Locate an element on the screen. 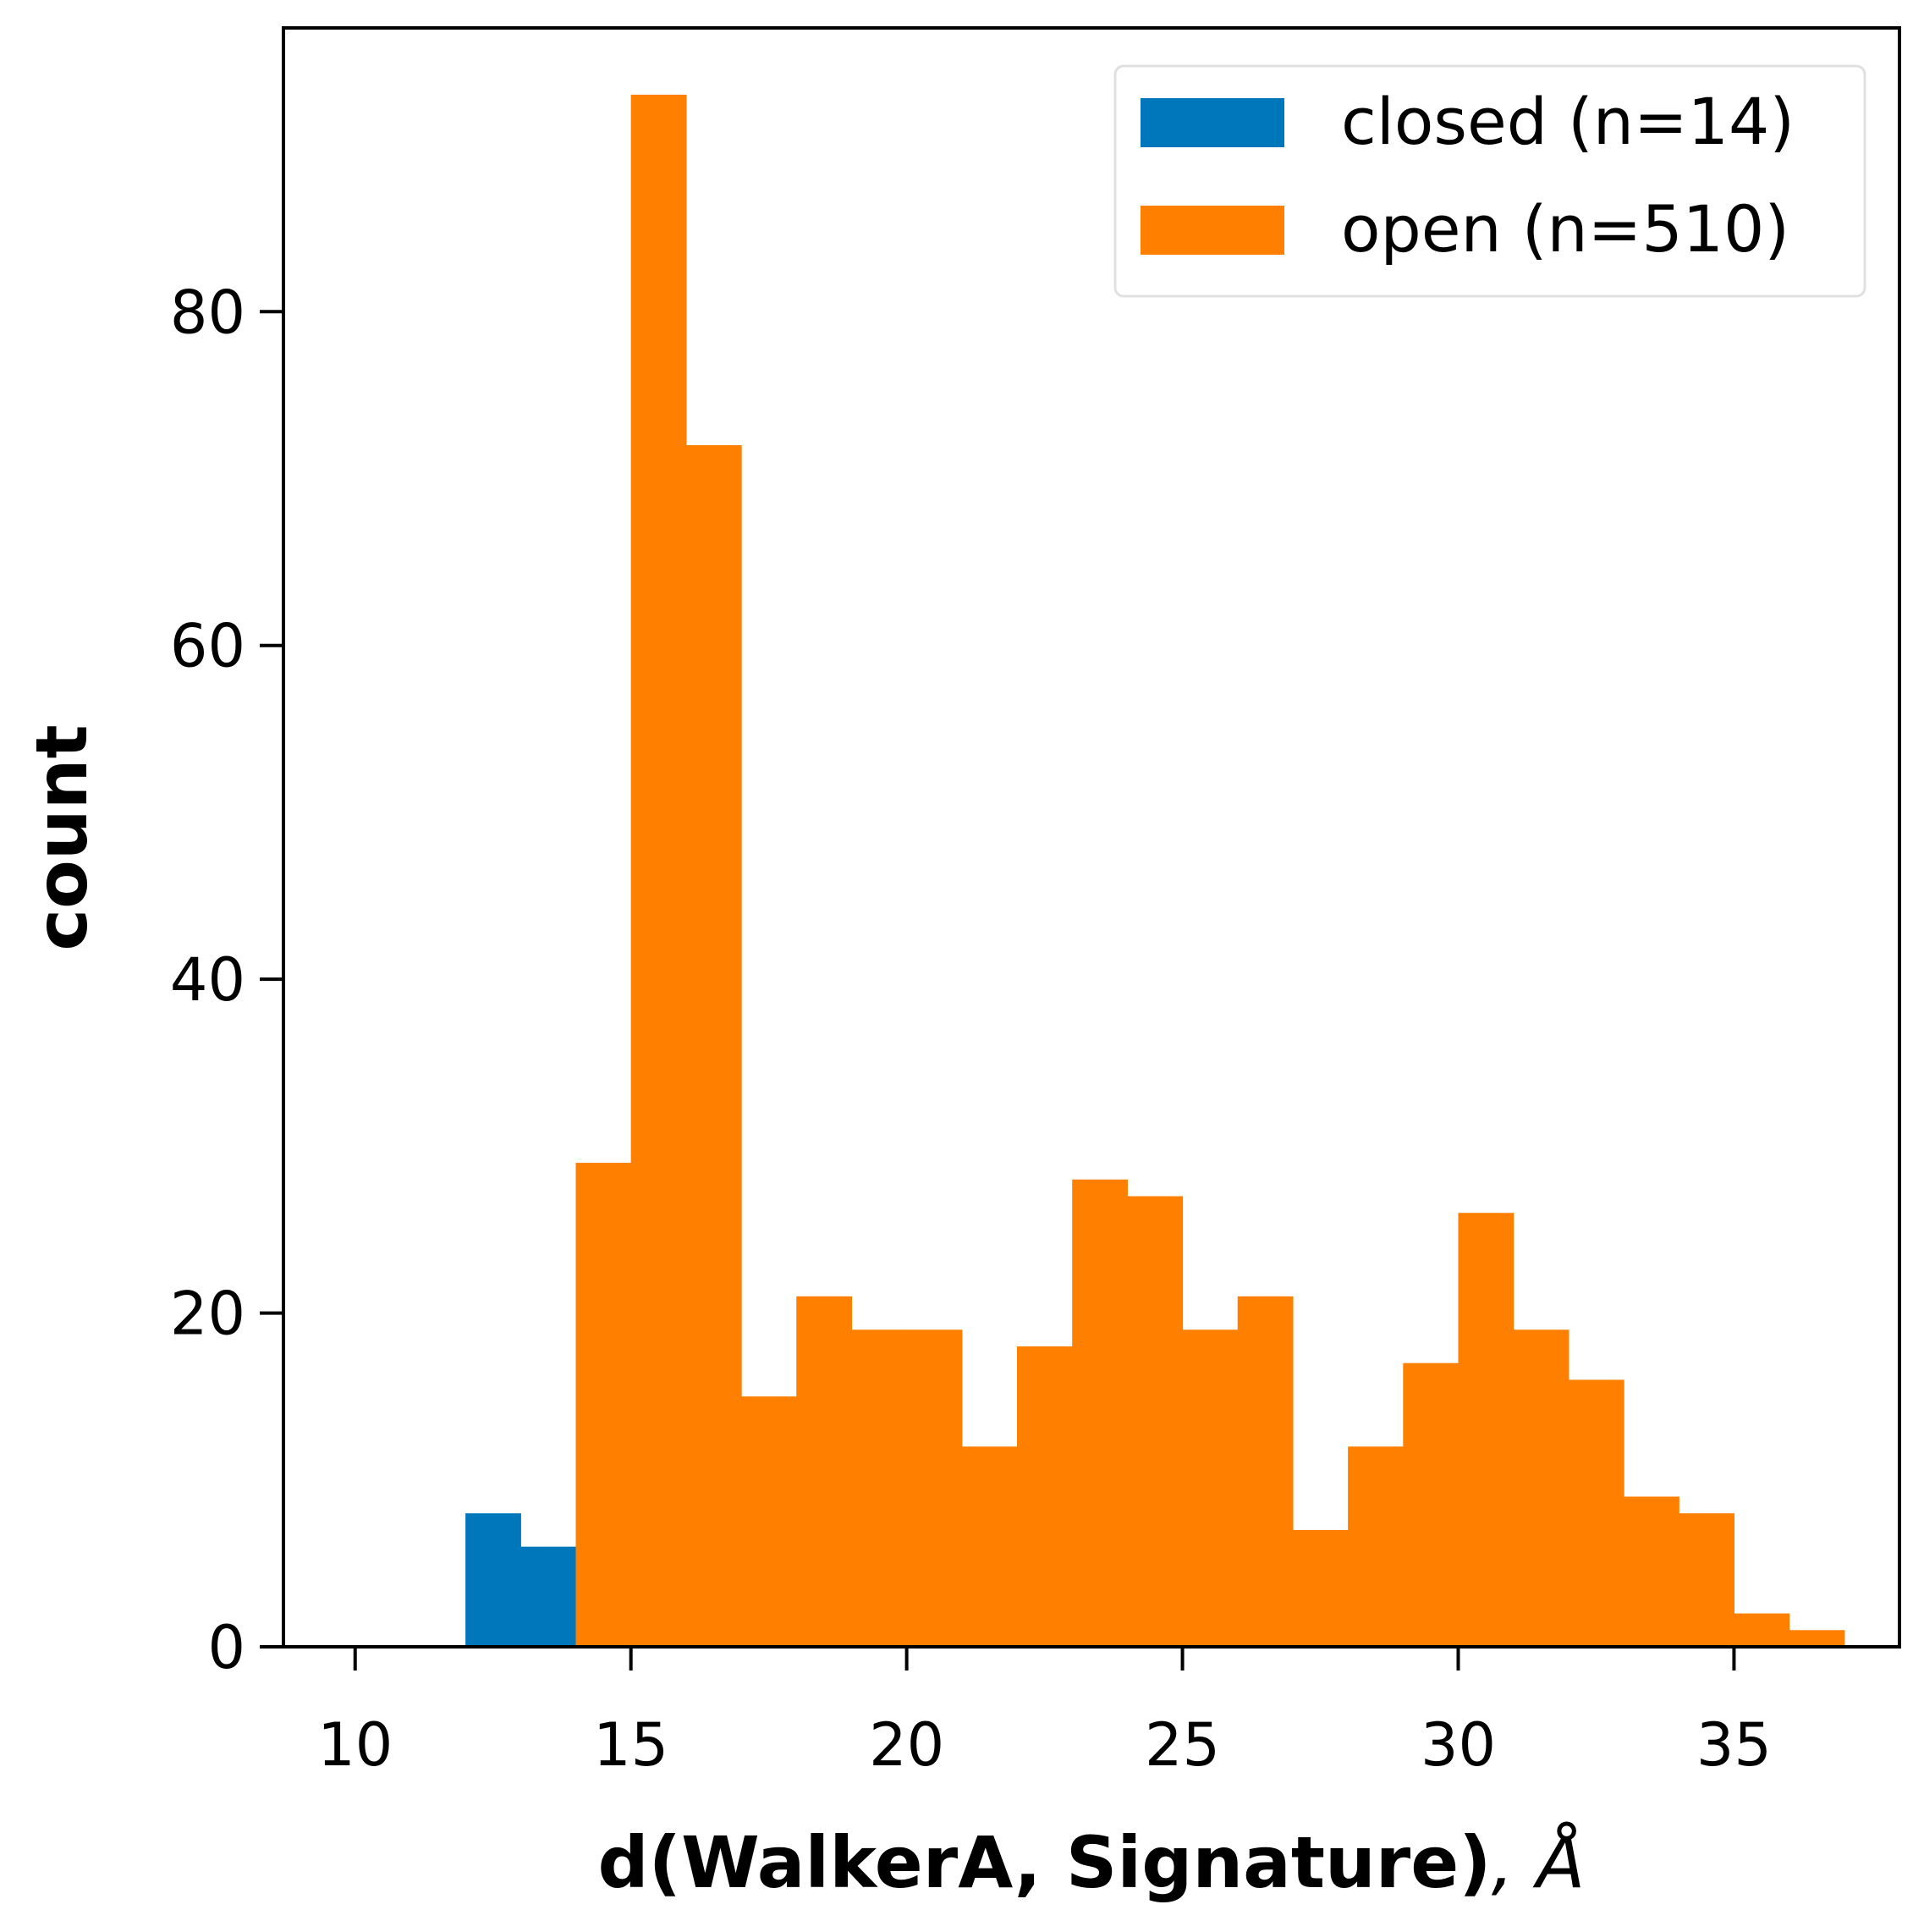  x-tick-label-20: 20 is located at coordinates (907, 1745).